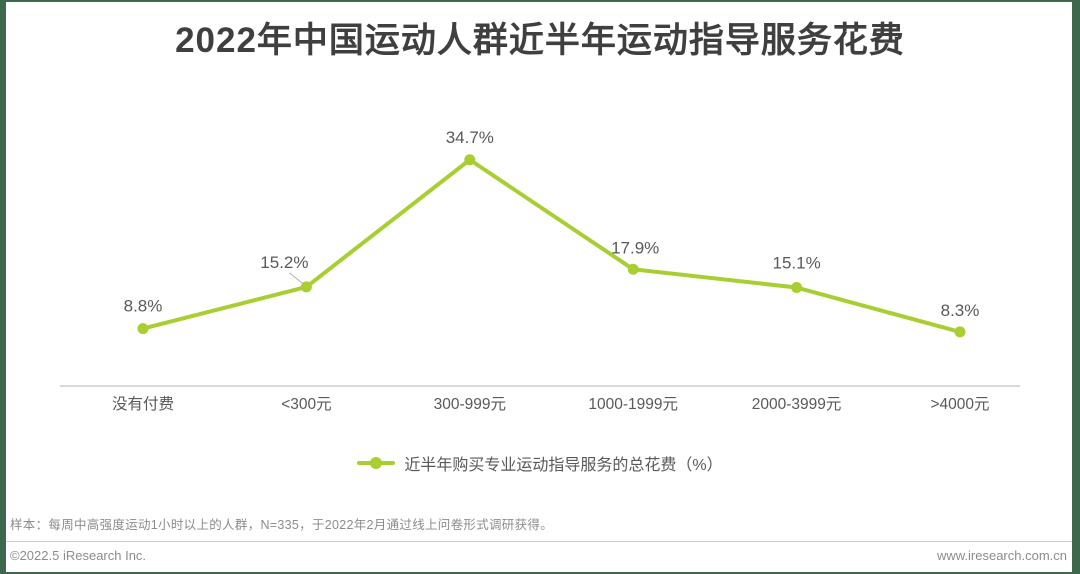 This screenshot has width=1080, height=574. I want to click on data-point-label: 34.7%, so click(470, 137).